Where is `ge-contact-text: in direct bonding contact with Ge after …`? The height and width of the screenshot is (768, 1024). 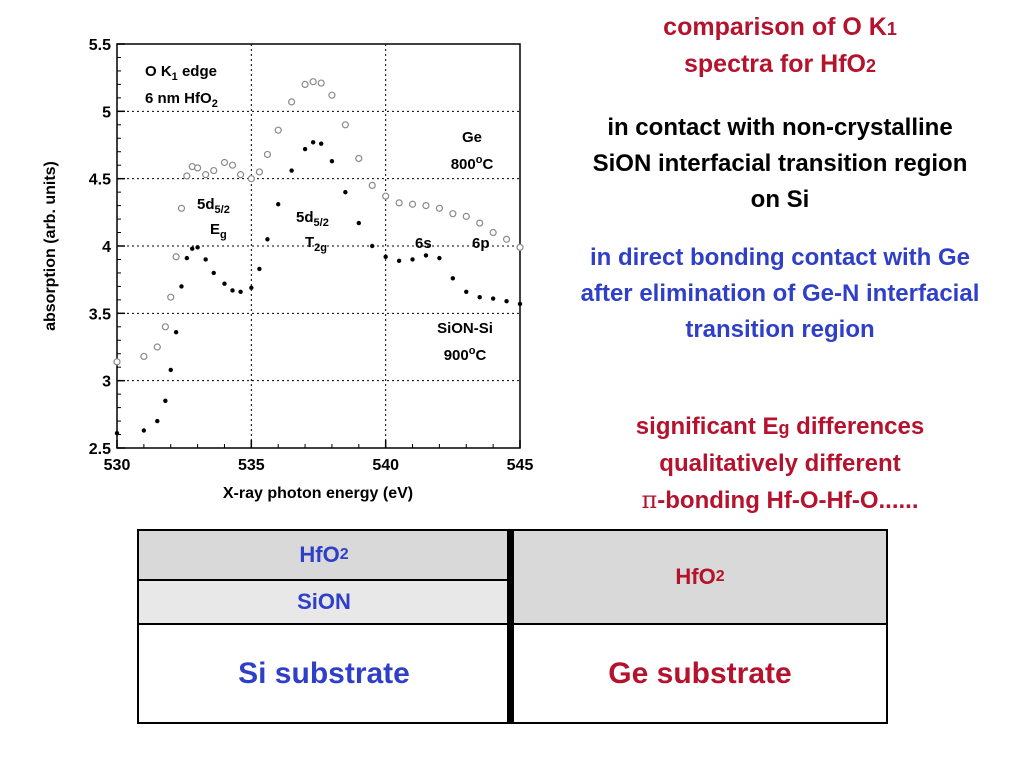
ge-contact-text: in direct bonding contact with Ge after … is located at coordinates (780, 293).